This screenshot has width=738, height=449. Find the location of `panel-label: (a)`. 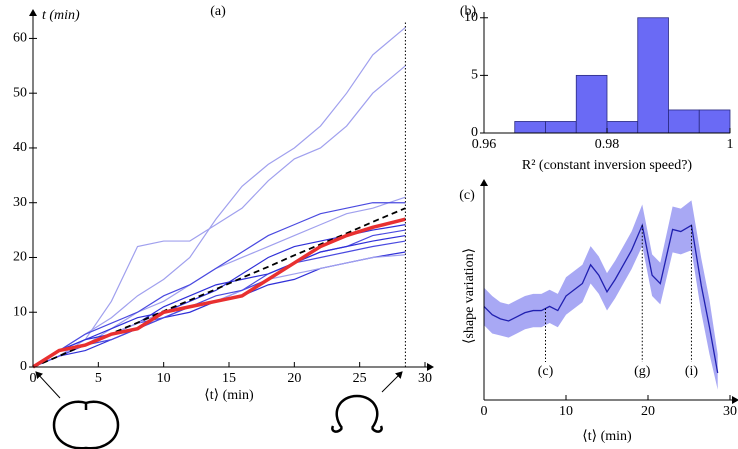

panel-label: (a) is located at coordinates (218, 11).